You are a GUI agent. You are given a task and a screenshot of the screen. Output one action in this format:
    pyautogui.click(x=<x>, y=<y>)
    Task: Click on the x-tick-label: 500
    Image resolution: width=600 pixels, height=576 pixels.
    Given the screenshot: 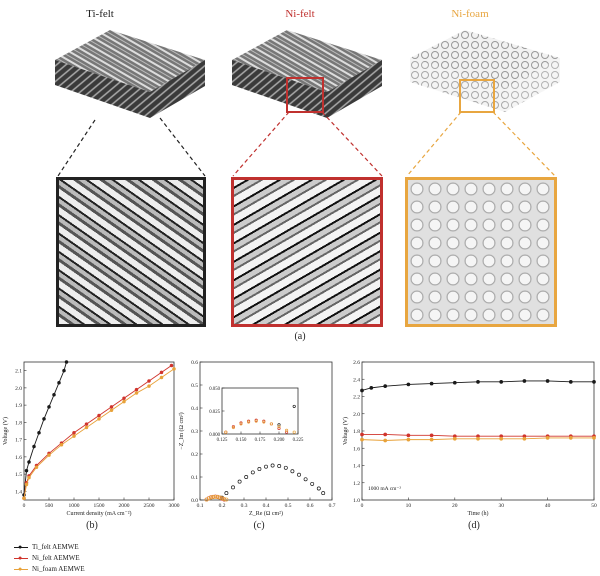 What is the action you would take?
    pyautogui.click(x=49, y=506)
    